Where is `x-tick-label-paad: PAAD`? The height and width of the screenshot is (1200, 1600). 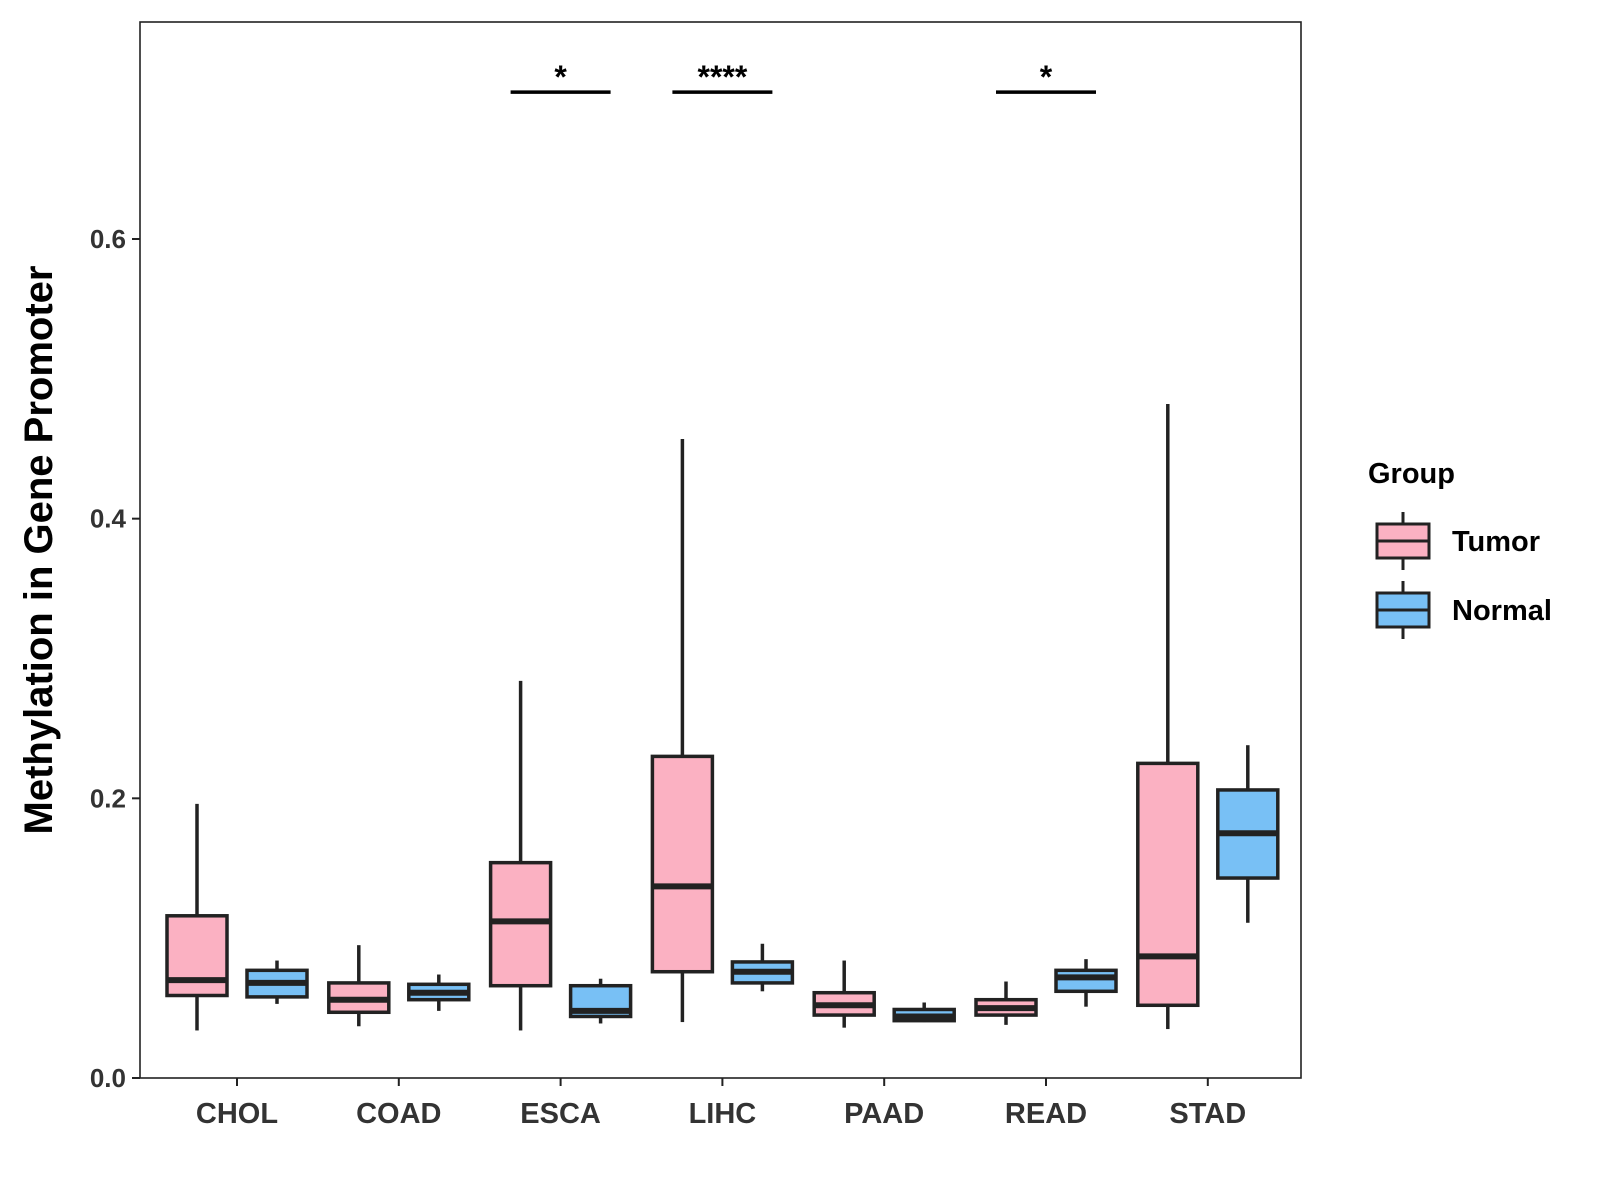 x-tick-label-paad: PAAD is located at coordinates (884, 1114).